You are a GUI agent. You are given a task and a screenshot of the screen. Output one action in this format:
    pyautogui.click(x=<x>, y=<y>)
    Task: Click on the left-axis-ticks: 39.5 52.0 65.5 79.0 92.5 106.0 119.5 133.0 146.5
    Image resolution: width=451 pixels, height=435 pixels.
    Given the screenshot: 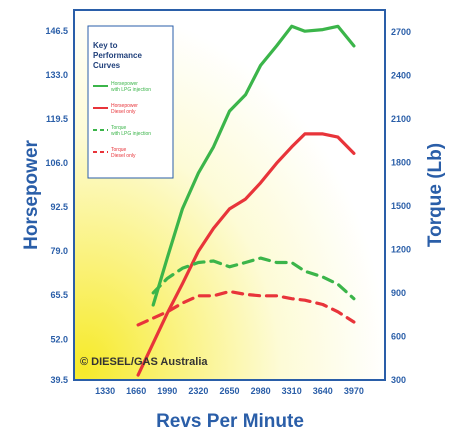 What is the action you would take?
    pyautogui.click(x=56, y=205)
    